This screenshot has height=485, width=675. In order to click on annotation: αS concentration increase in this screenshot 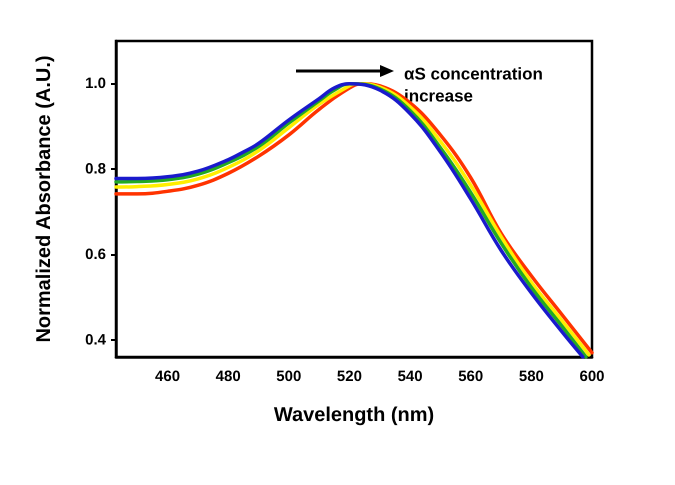, I will do `click(473, 85)`.